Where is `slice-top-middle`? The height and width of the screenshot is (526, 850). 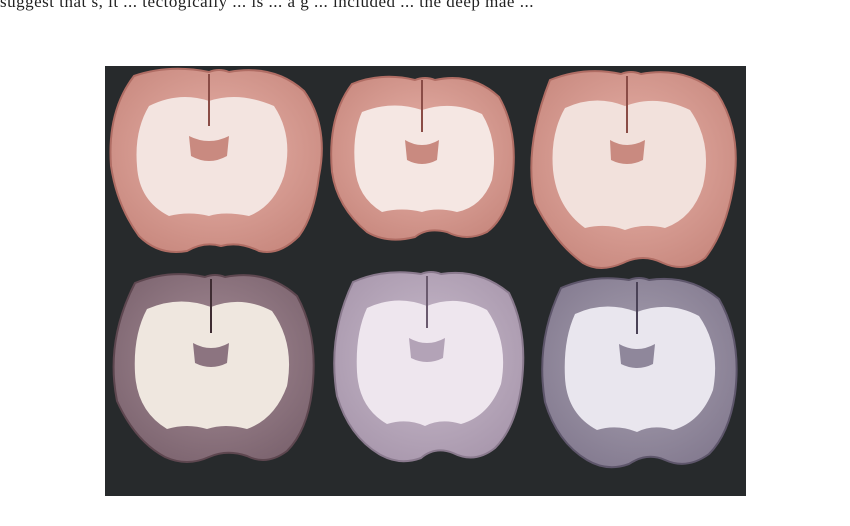
slice-top-middle is located at coordinates (422, 158).